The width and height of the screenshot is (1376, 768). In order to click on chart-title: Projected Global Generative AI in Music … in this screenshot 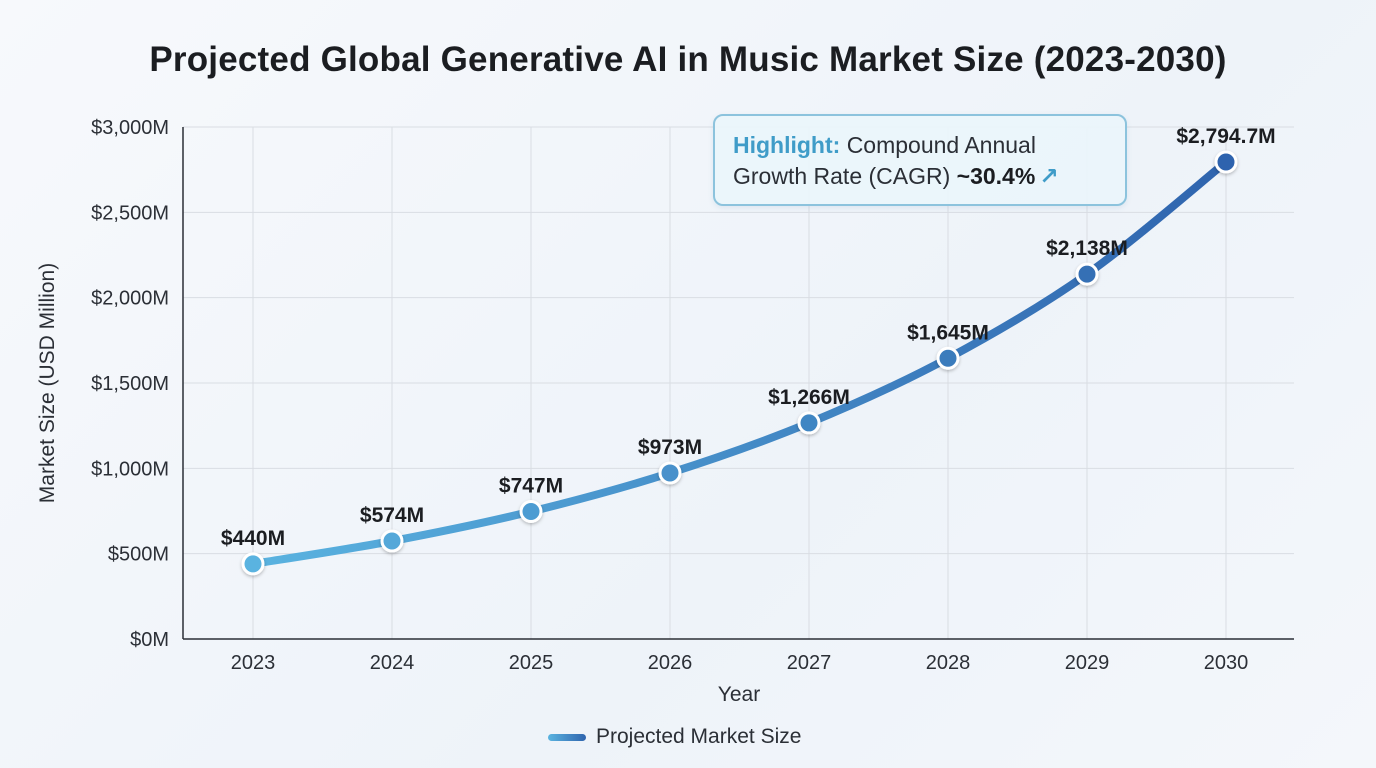, I will do `click(688, 59)`.